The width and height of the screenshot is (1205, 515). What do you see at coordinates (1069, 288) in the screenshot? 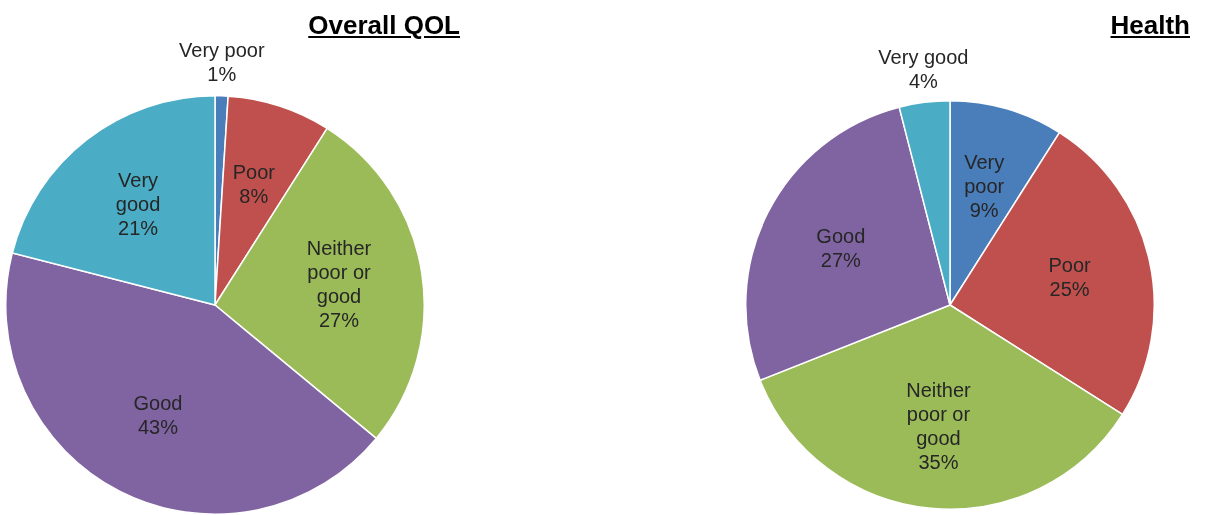
I see `data-label: 25%` at bounding box center [1069, 288].